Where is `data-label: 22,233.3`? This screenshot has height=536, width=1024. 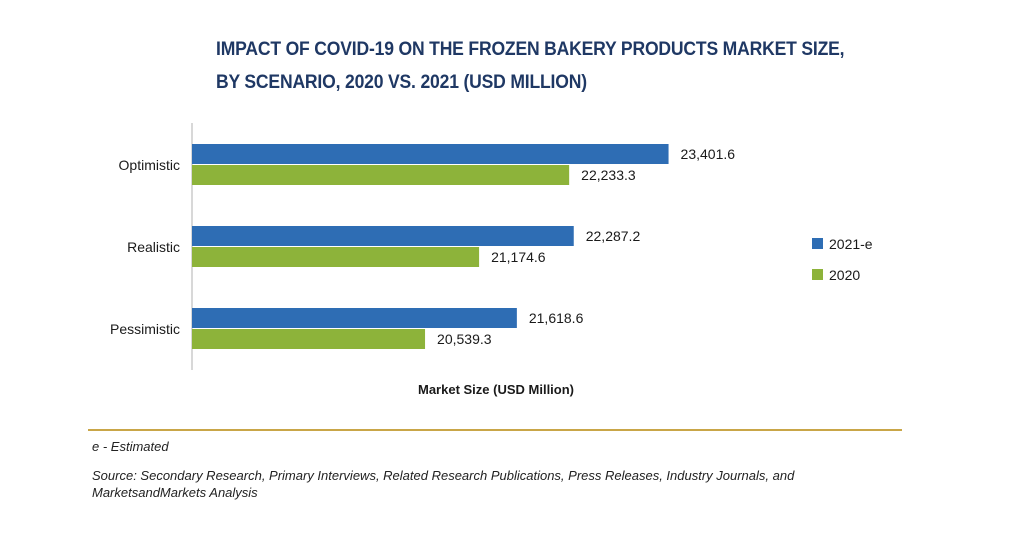 data-label: 22,233.3 is located at coordinates (608, 175).